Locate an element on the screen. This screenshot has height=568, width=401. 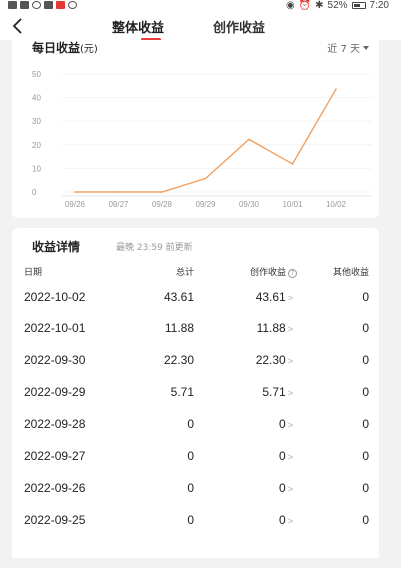
sync-icon is located at coordinates (72, 5).